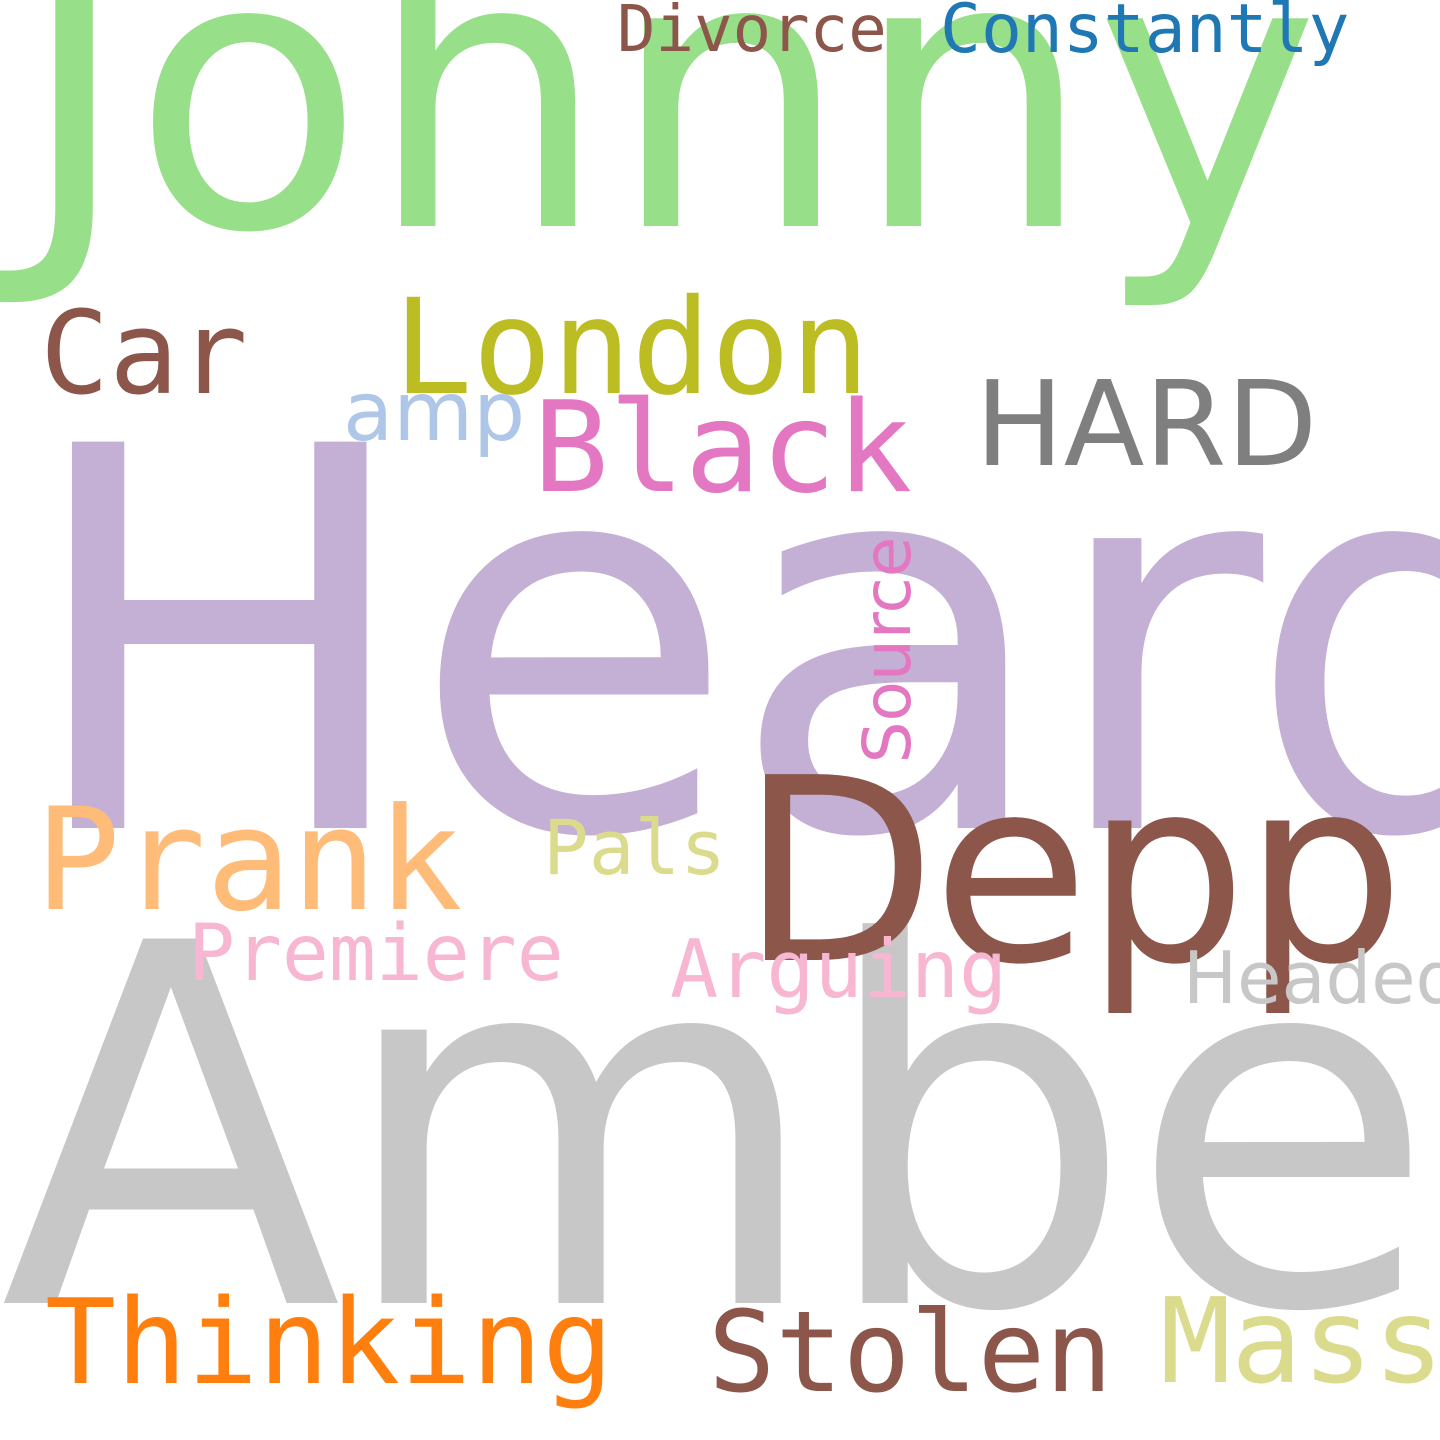 Image resolution: width=1440 pixels, height=1440 pixels. What do you see at coordinates (329, 1342) in the screenshot?
I see `word-thinking: Thinking` at bounding box center [329, 1342].